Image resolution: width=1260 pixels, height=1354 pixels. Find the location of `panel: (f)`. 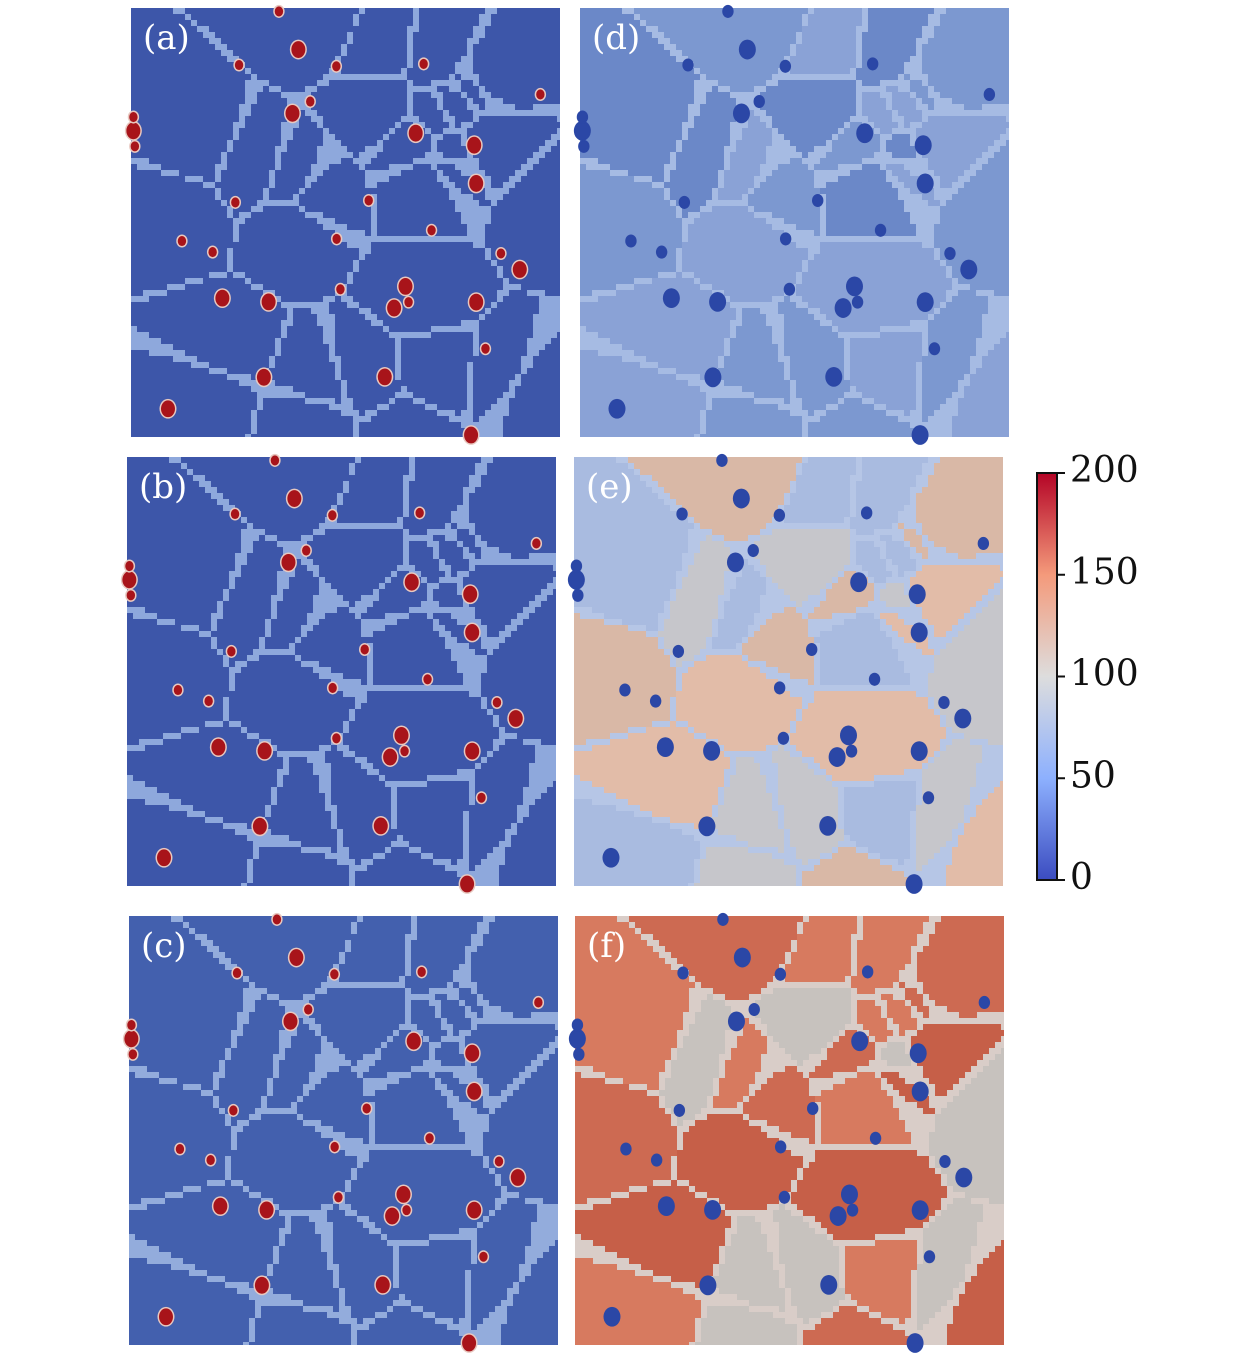

panel: (f) is located at coordinates (786, 1132).